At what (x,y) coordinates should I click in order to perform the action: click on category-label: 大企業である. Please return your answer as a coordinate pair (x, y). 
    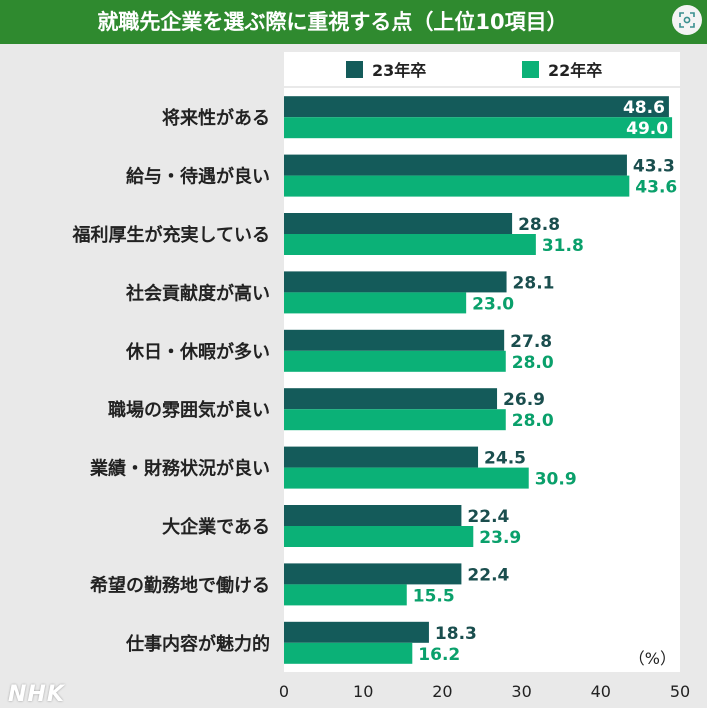
    Looking at the image, I should click on (216, 527).